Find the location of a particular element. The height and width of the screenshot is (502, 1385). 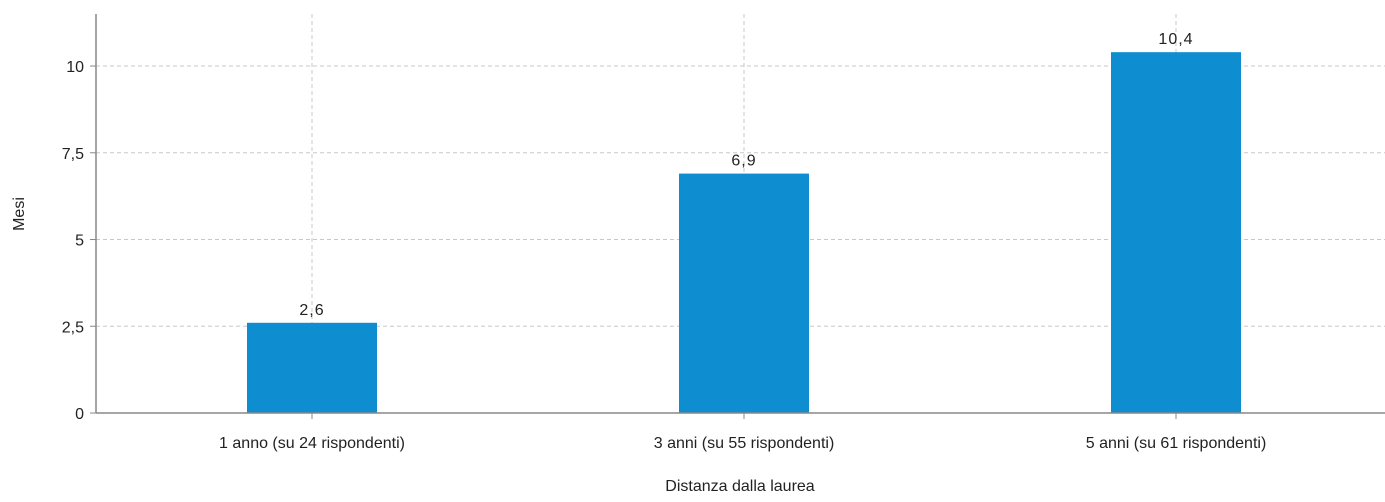

x-category-label: 5 anni (su 61 rispondenti) is located at coordinates (1176, 443).